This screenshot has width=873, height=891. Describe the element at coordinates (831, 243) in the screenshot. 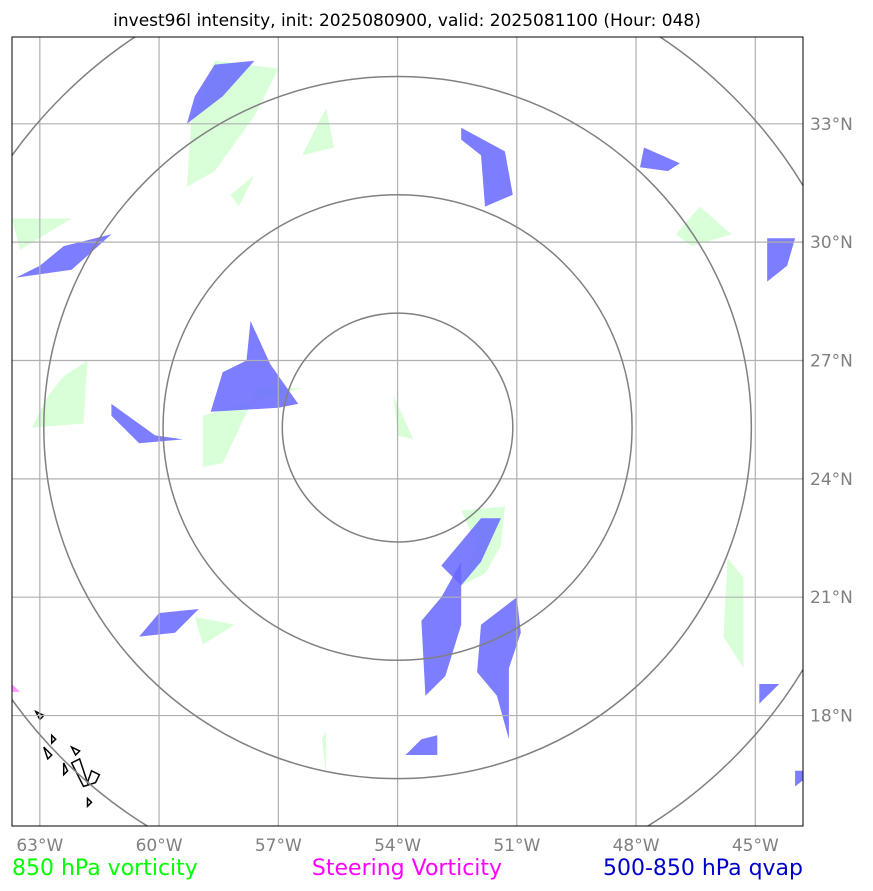

I see `y-tick-label: 30°N` at that location.